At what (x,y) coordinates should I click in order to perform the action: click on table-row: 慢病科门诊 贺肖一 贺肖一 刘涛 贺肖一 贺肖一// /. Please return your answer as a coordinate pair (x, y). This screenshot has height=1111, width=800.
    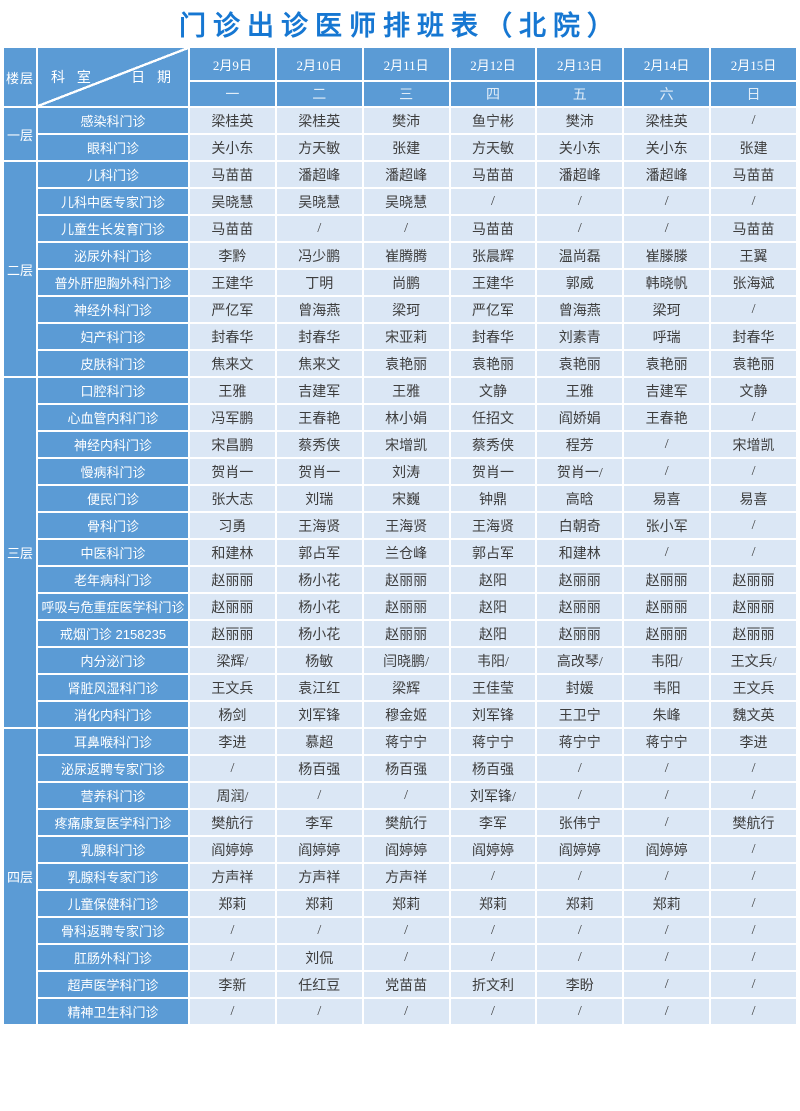
    Looking at the image, I should click on (400, 471).